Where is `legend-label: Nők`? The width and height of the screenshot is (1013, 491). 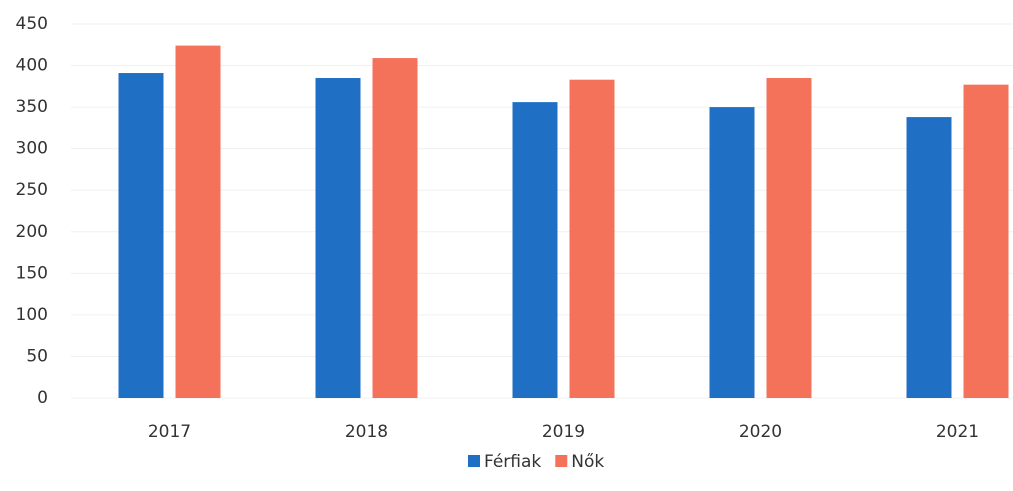
legend-label: Nők is located at coordinates (587, 462).